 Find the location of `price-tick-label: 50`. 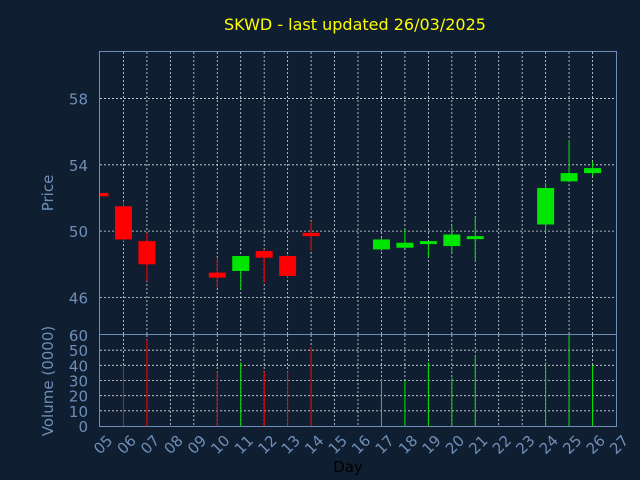

price-tick-label: 50 is located at coordinates (78, 232).